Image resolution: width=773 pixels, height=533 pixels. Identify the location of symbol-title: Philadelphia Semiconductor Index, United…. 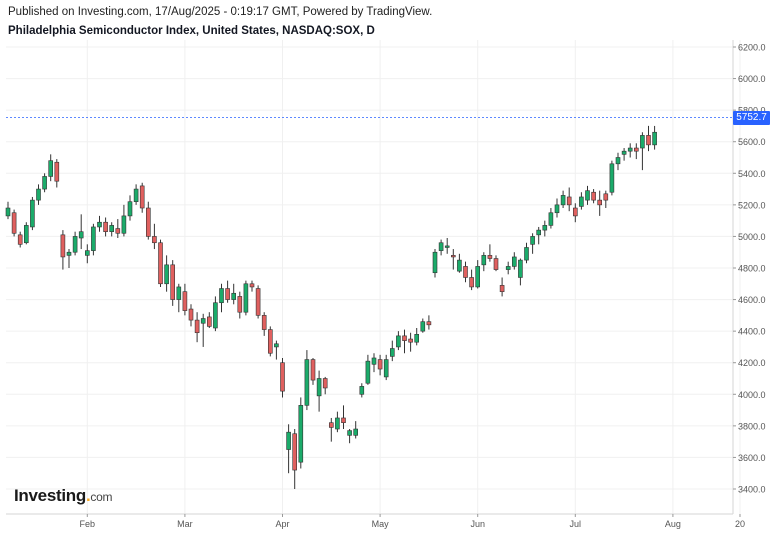
(191, 31).